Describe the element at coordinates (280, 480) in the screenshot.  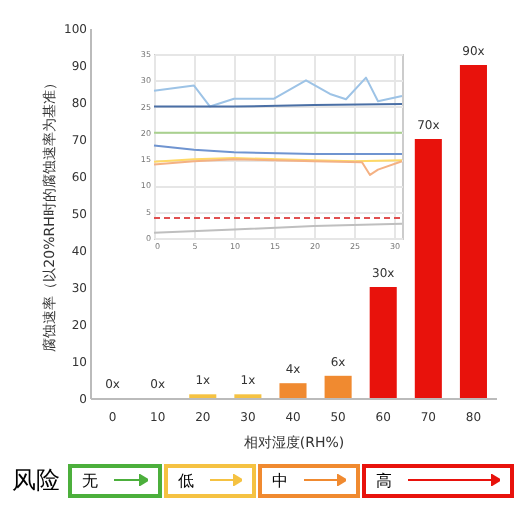
I see `text: 中` at that location.